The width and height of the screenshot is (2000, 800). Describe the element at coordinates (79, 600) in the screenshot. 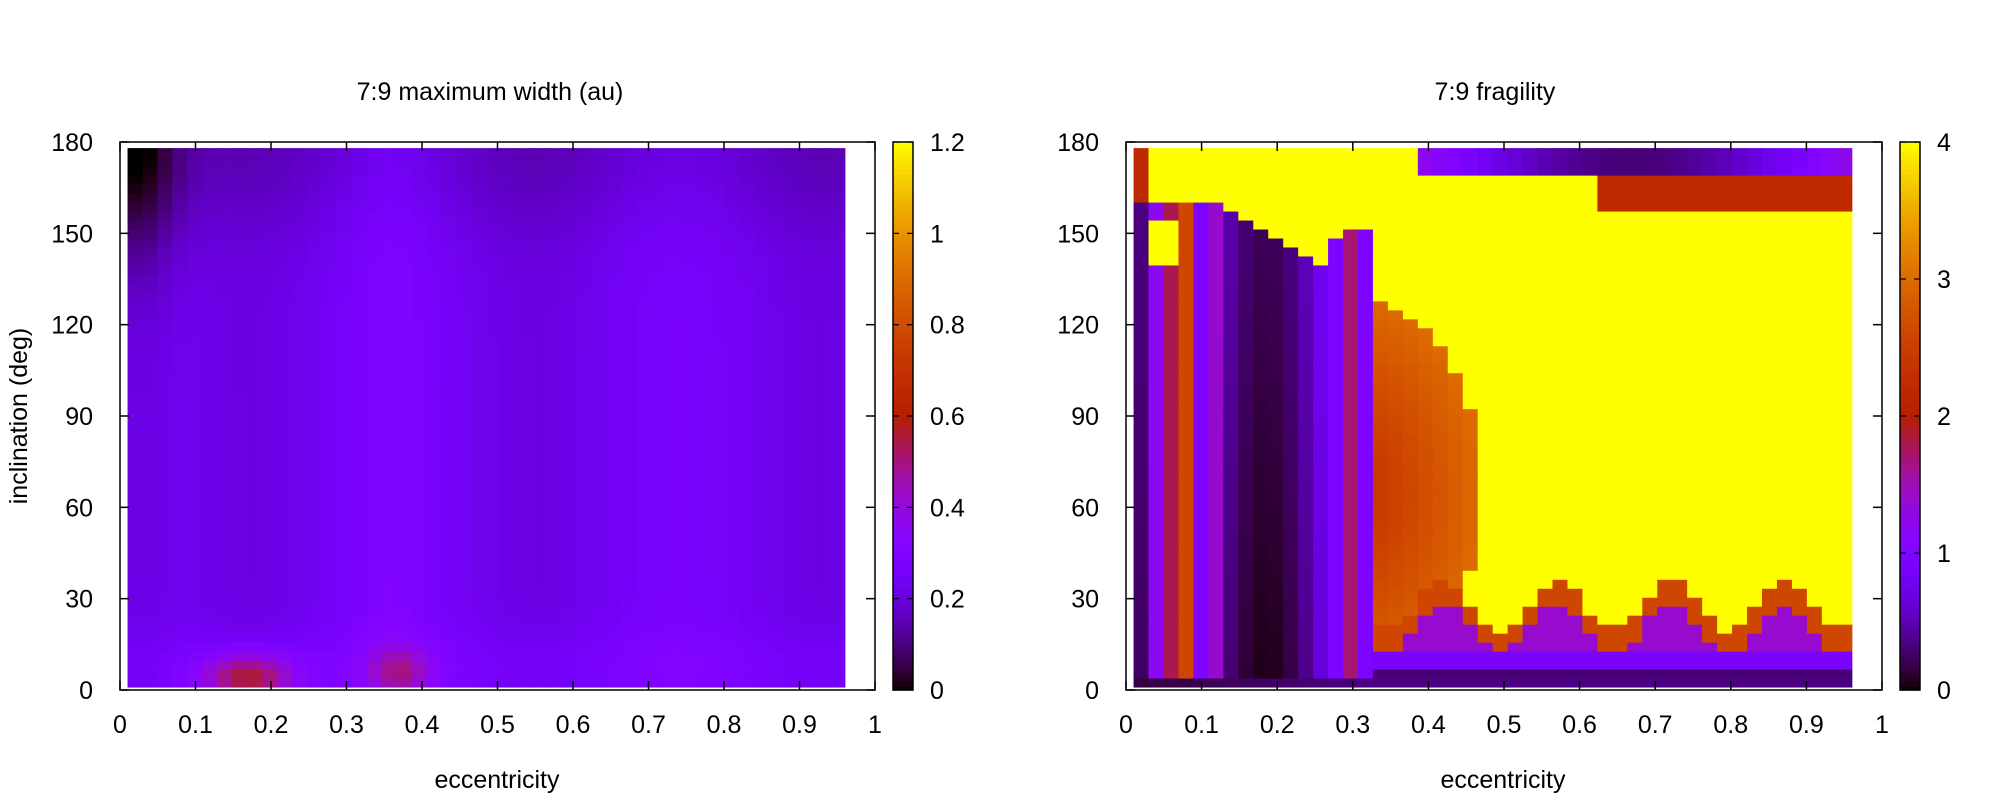

I see `y-tick-label: 30` at that location.